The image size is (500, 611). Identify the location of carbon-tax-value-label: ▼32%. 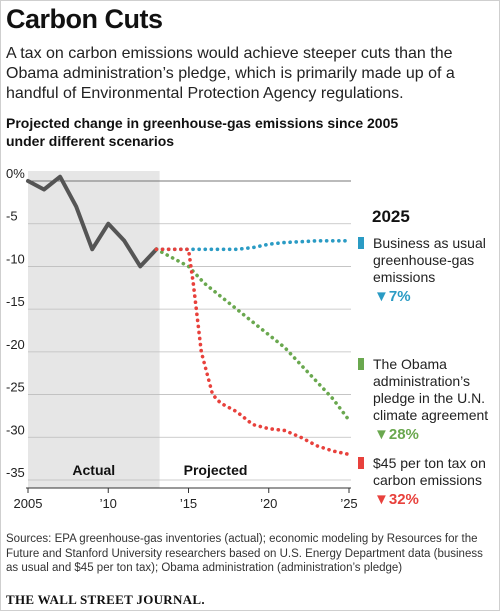
(396, 499).